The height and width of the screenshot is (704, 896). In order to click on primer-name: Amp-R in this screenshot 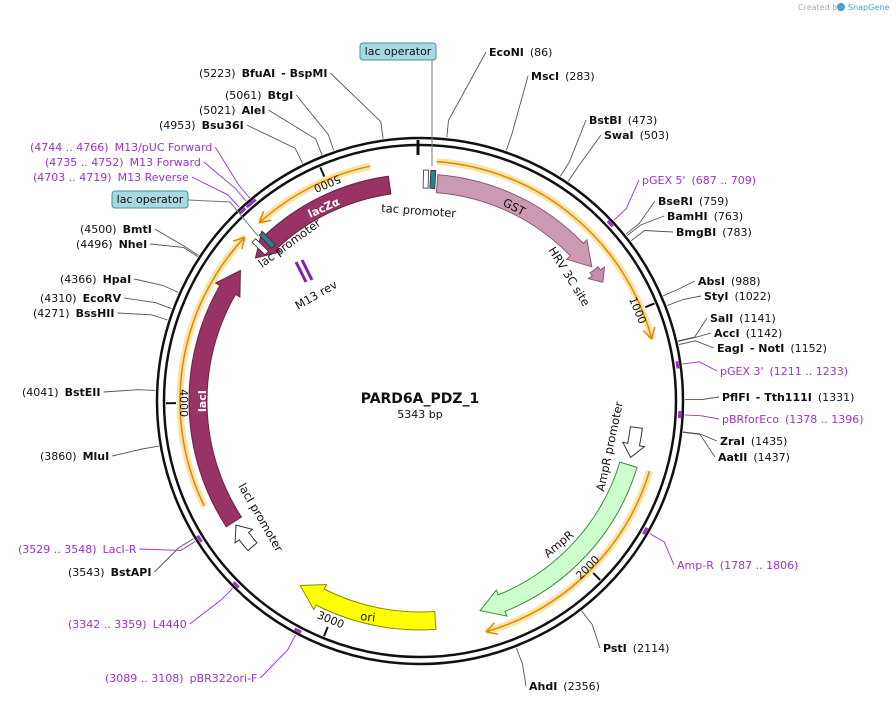, I will do `click(695, 565)`.